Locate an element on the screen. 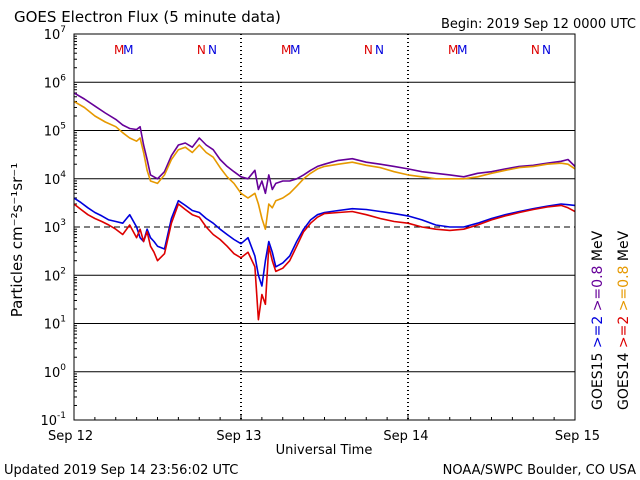 This screenshot has width=640, height=480. y-tick-label: 10⁶ is located at coordinates (55, 82).